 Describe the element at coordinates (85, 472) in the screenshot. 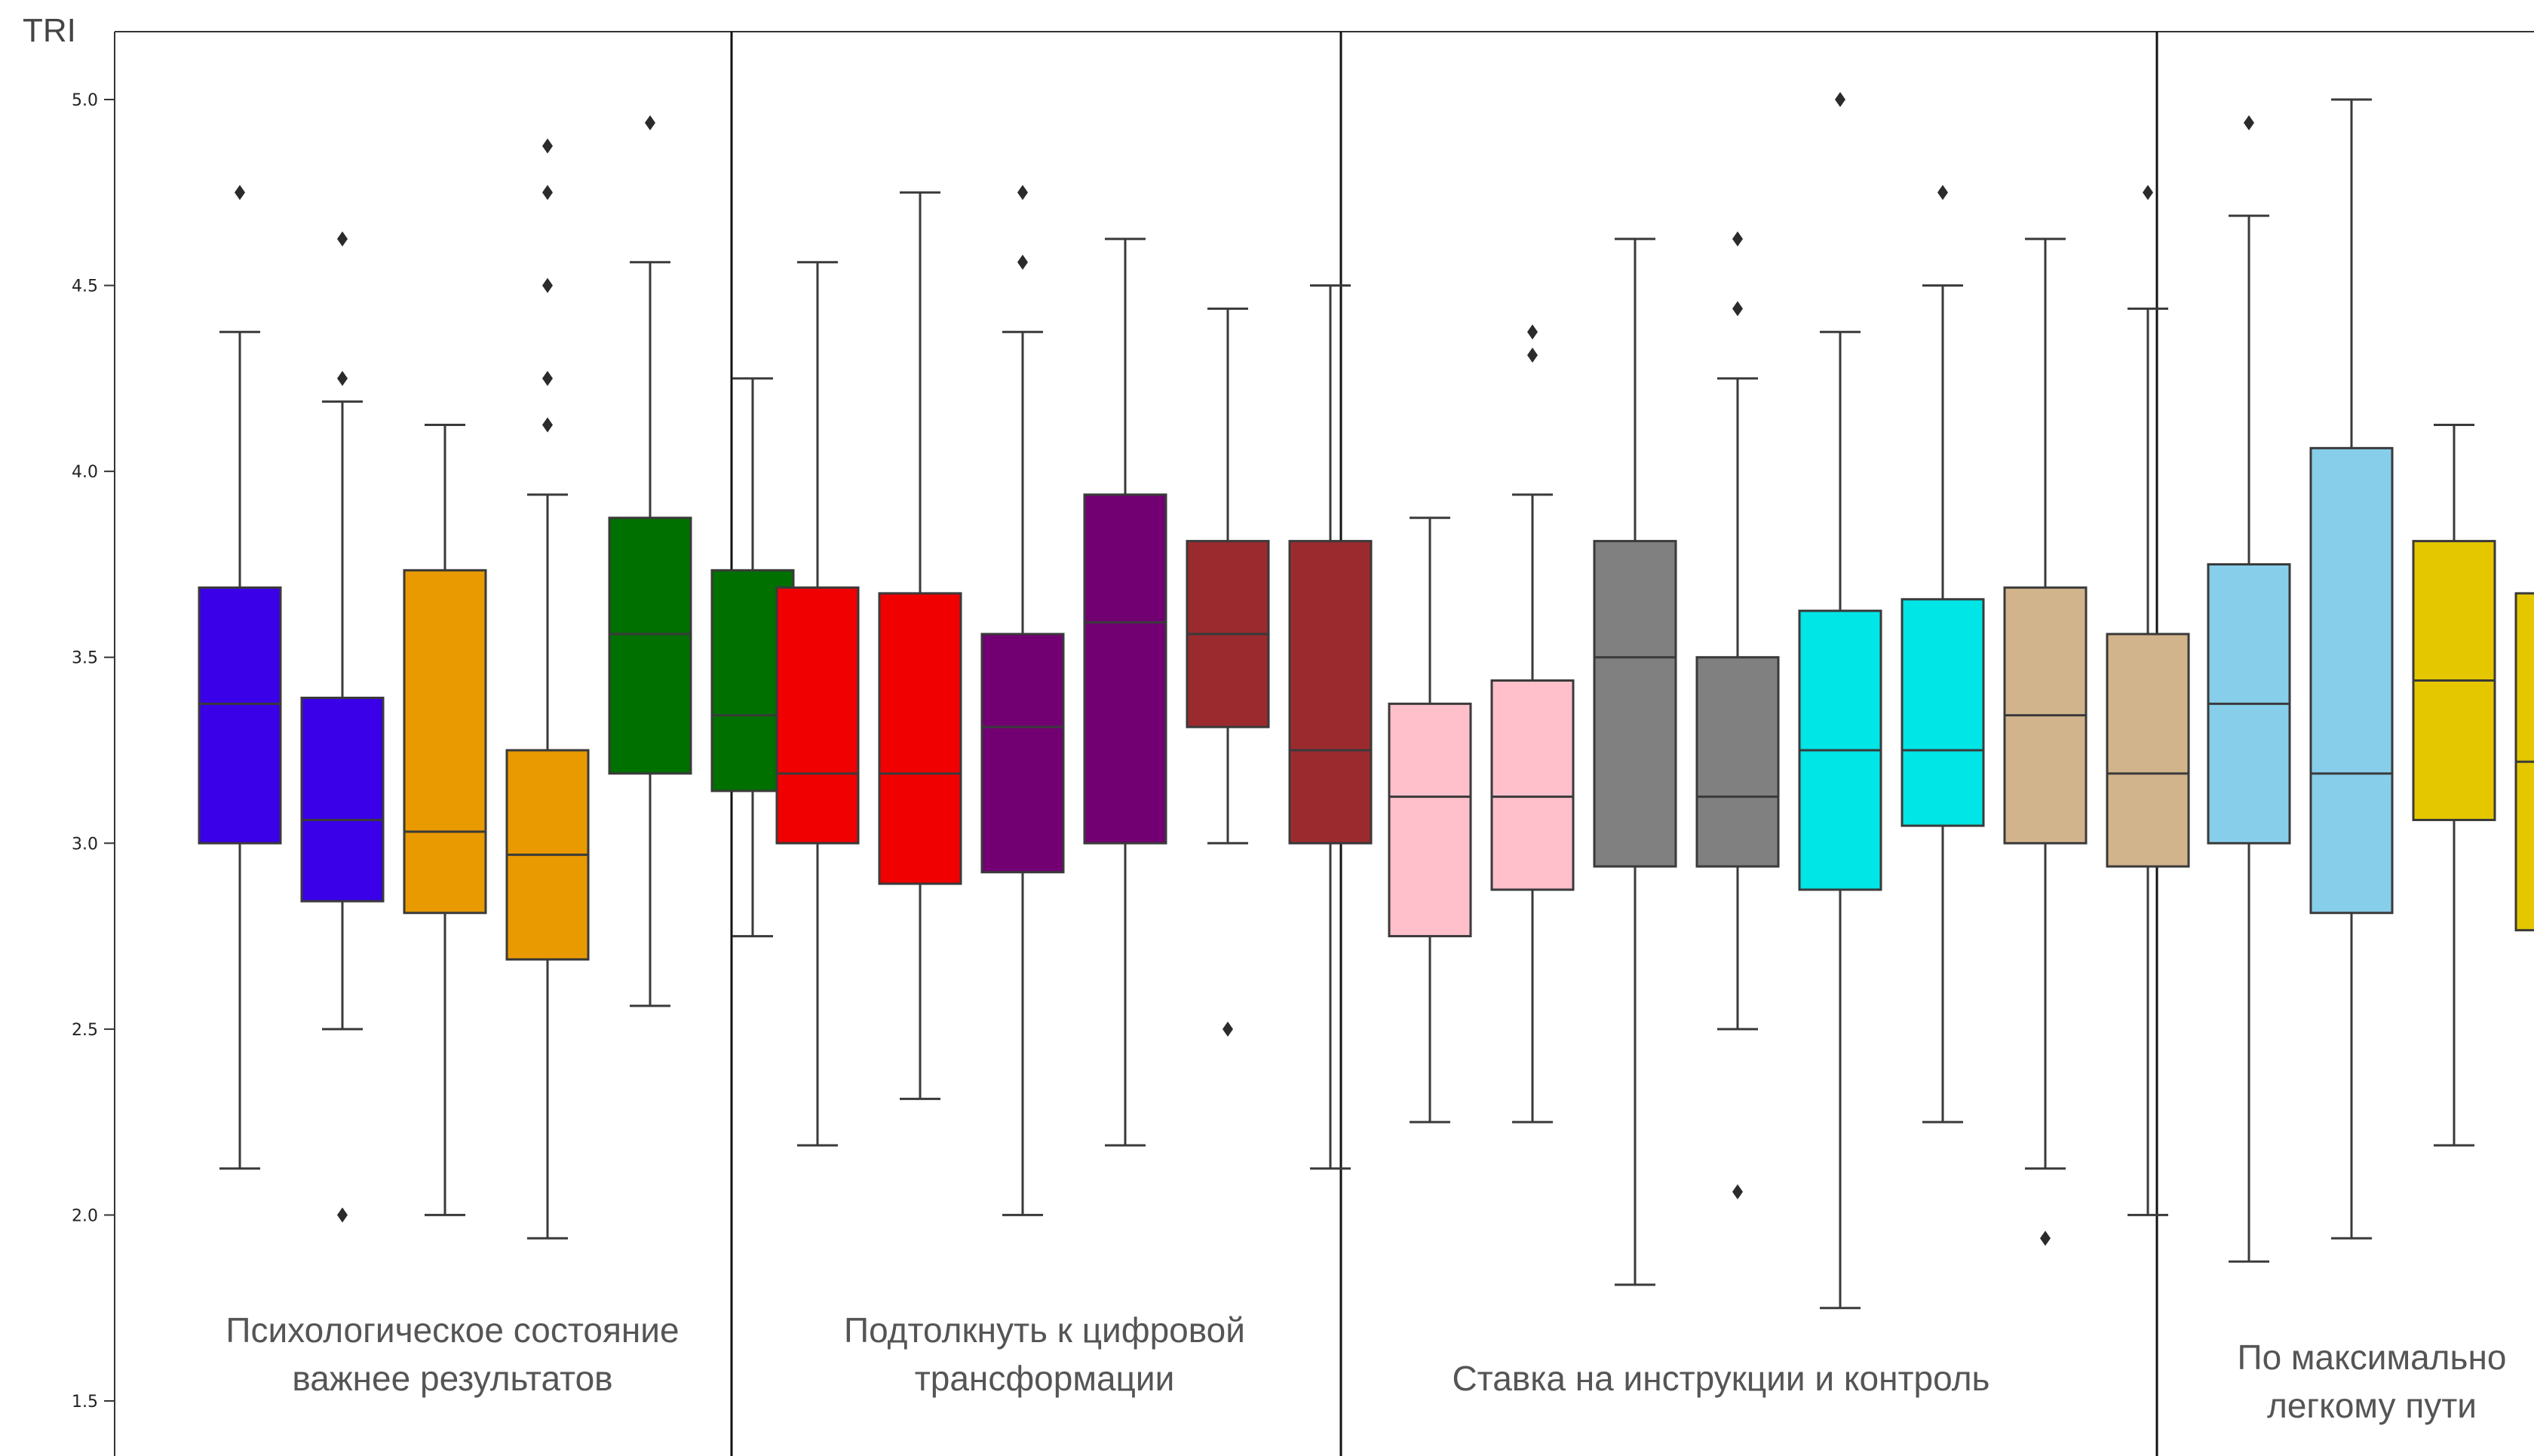

I see `y-tick-label: 4.0` at that location.